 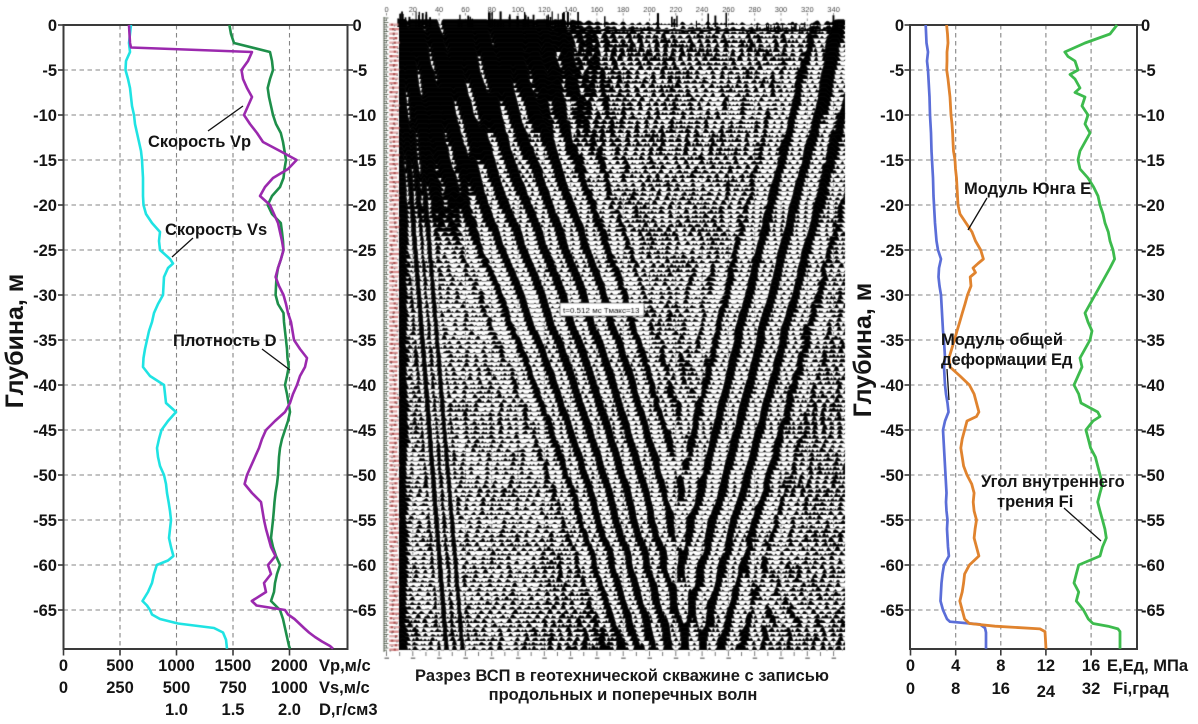 I want to click on svg-text: 24, so click(x=1046, y=692).